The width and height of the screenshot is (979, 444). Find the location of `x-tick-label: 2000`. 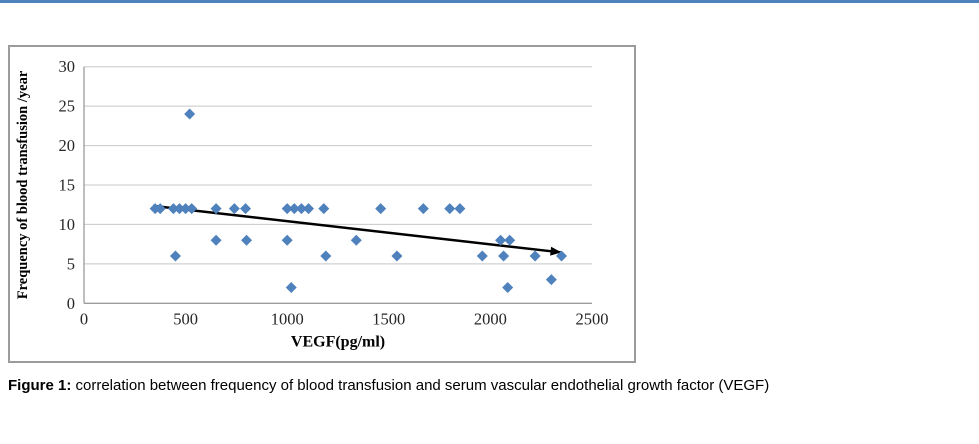

x-tick-label: 2000 is located at coordinates (490, 318).